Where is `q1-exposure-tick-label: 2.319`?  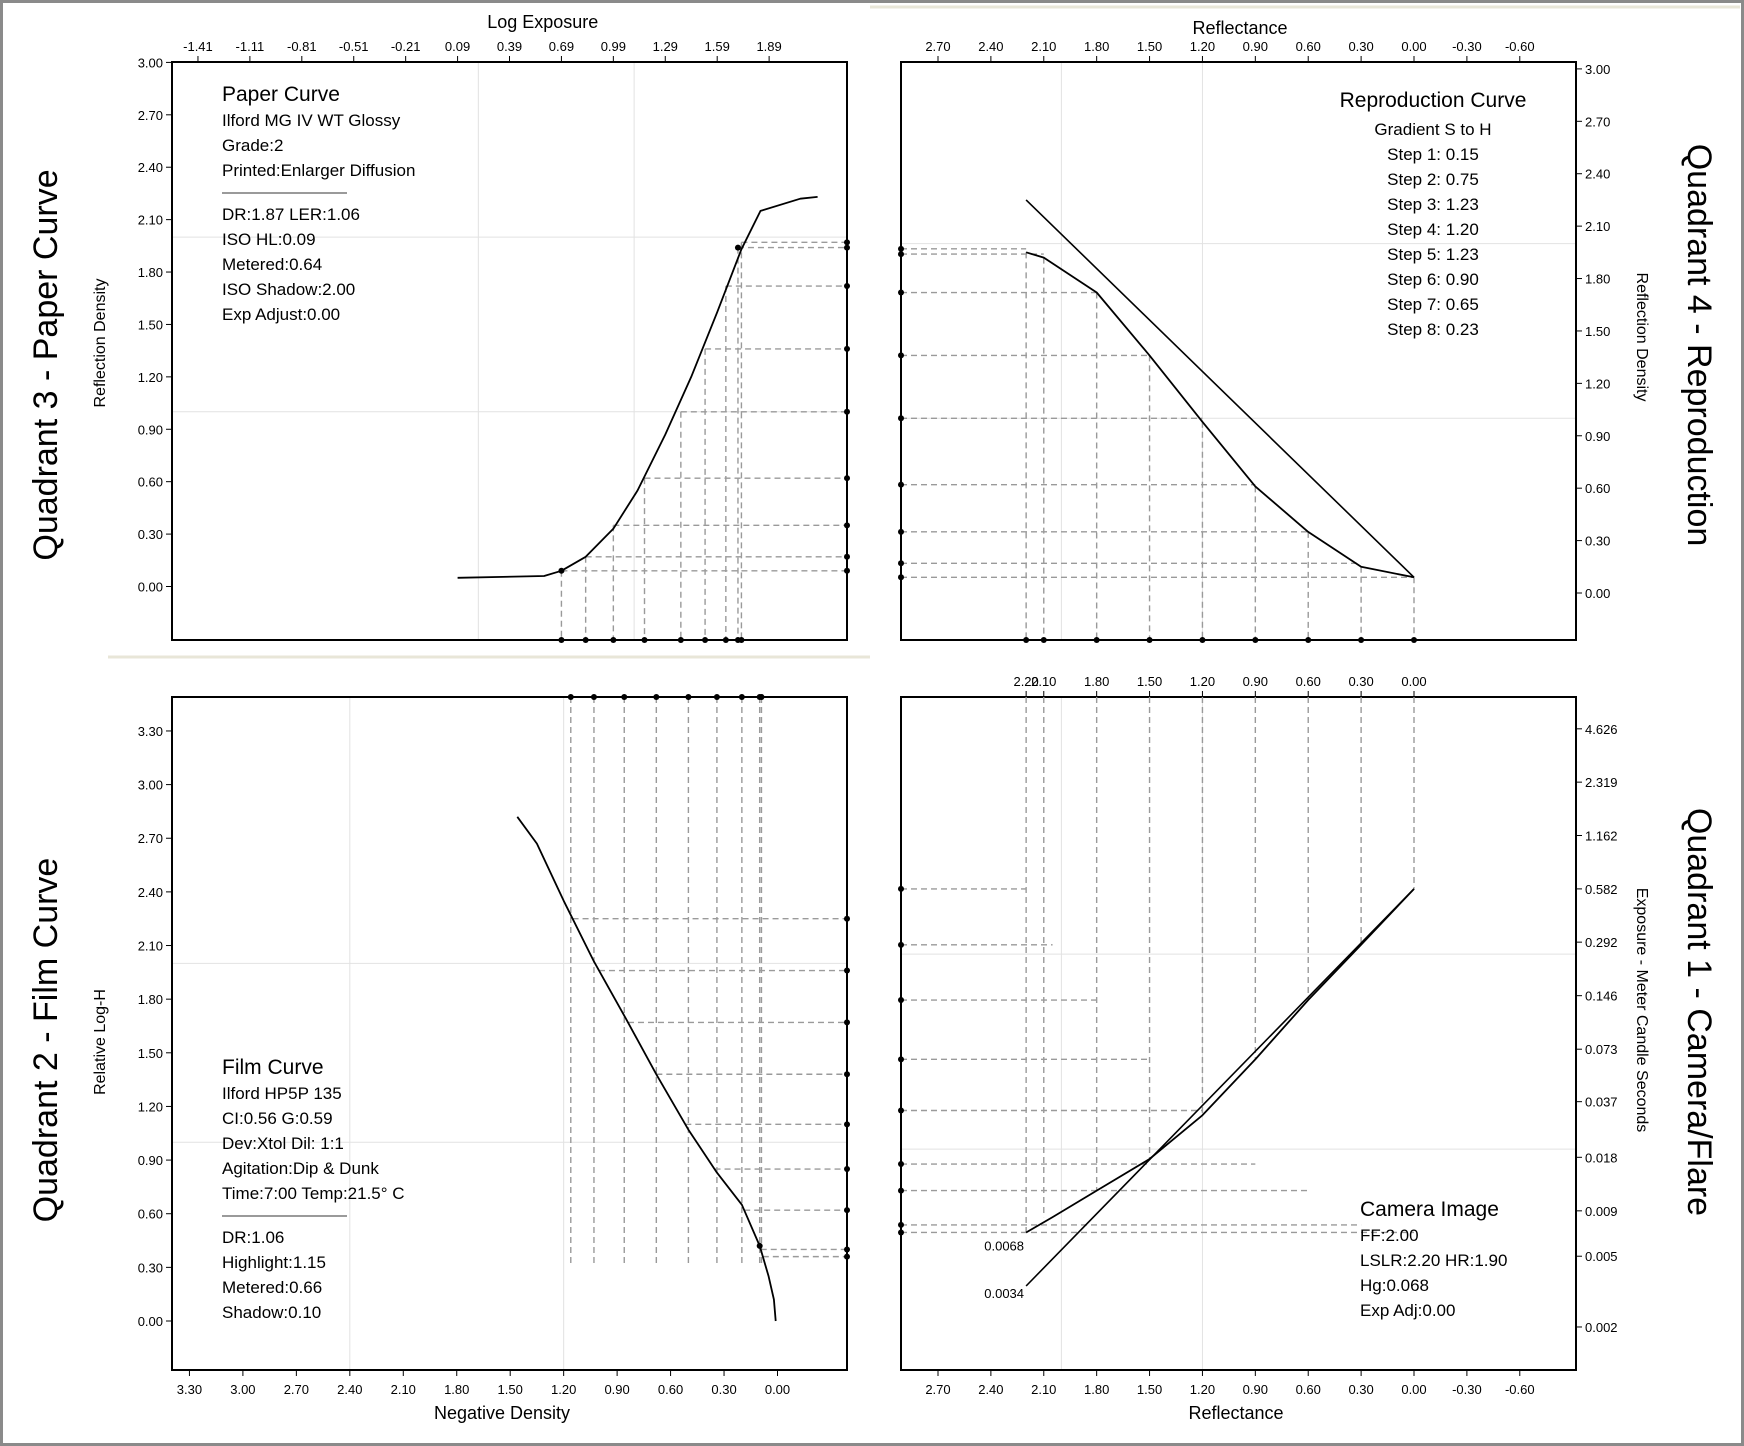
q1-exposure-tick-label: 2.319 is located at coordinates (1601, 782).